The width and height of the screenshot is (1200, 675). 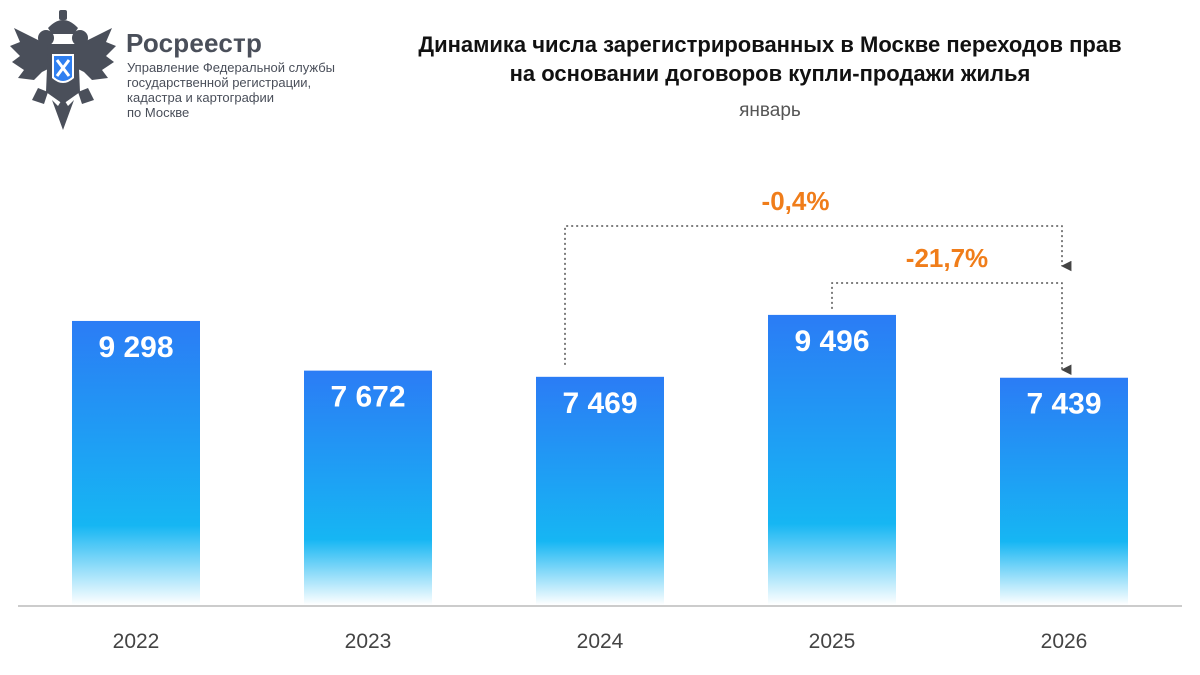 What do you see at coordinates (63, 70) in the screenshot?
I see `eagle-emblem-icon` at bounding box center [63, 70].